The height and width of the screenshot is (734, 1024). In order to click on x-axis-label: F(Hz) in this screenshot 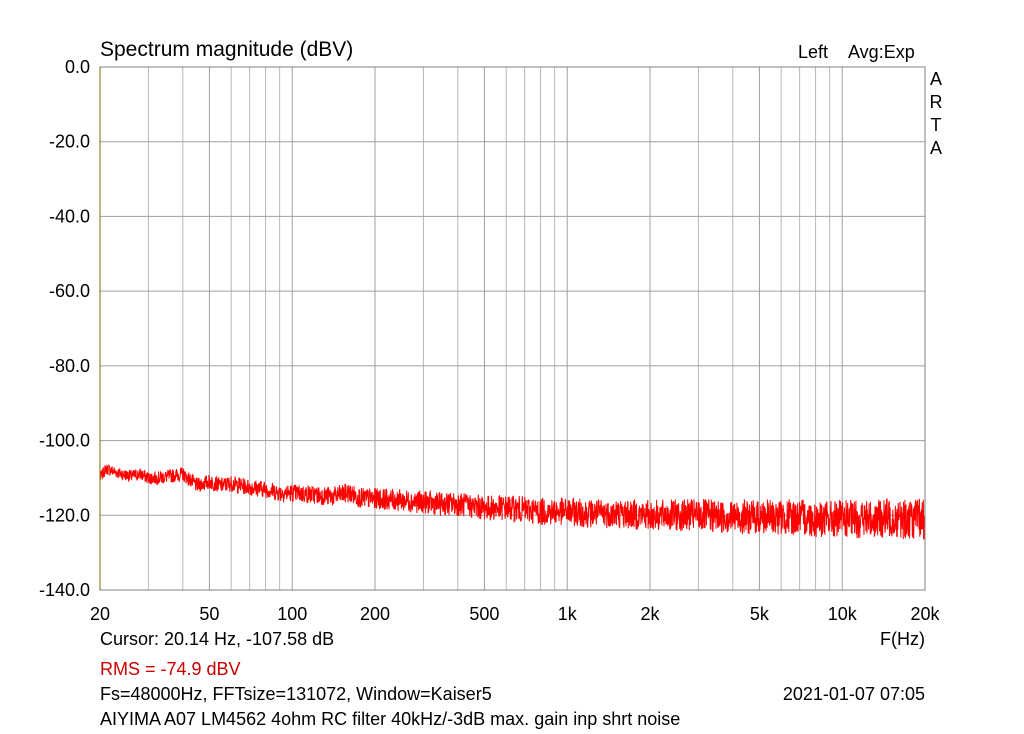, I will do `click(902, 639)`.